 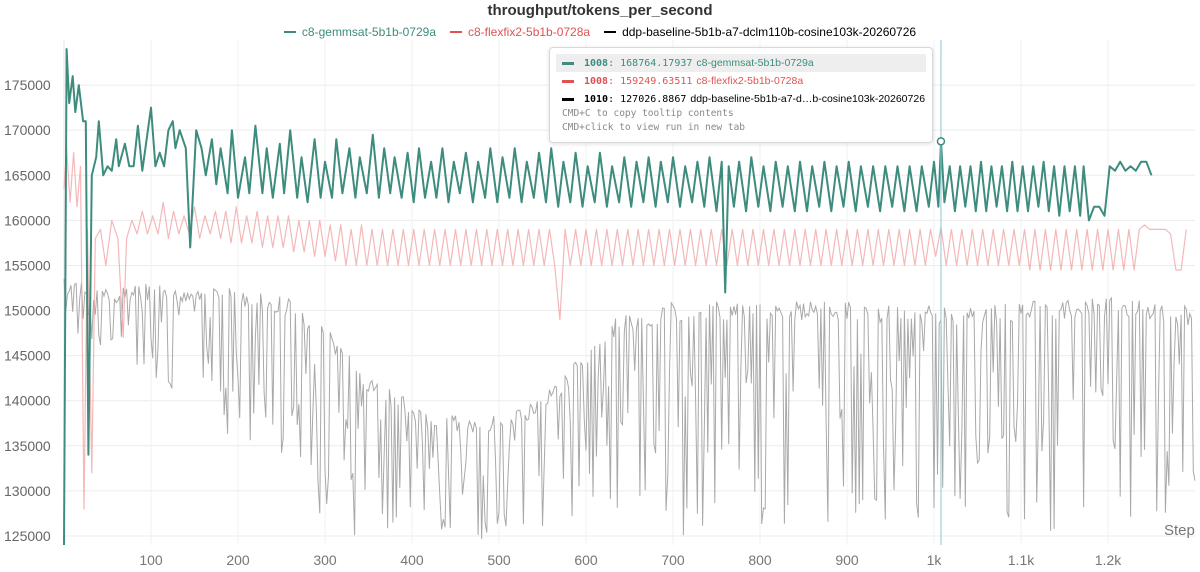 What do you see at coordinates (289, 32) in the screenshot?
I see `legend-swatch-gemmsat` at bounding box center [289, 32].